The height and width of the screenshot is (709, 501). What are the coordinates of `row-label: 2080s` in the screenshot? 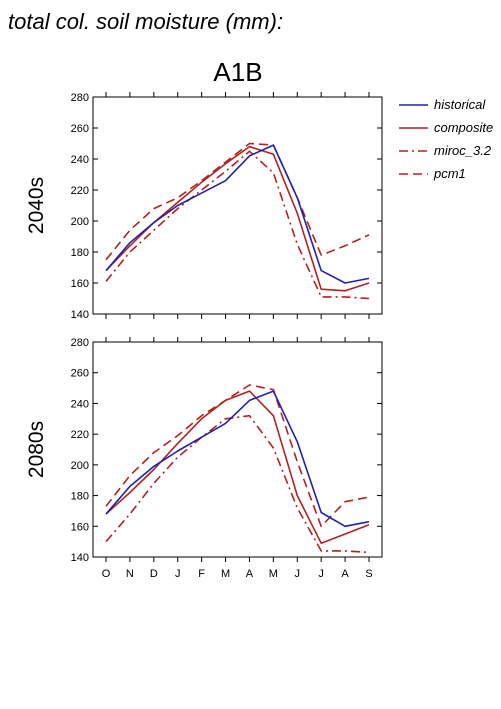 It's located at (36, 449).